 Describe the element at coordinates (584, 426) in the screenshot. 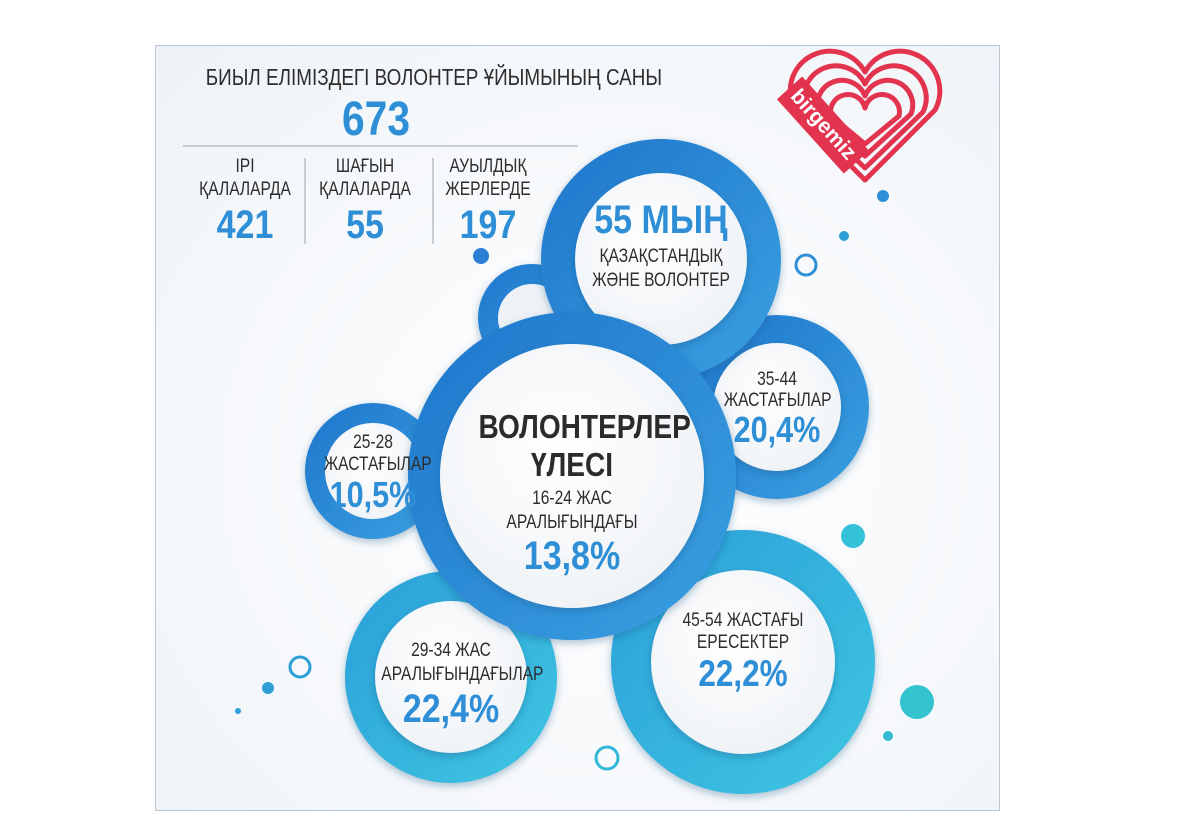

I see `center-title-line1: ВОЛОНТЕРЛЕР` at that location.